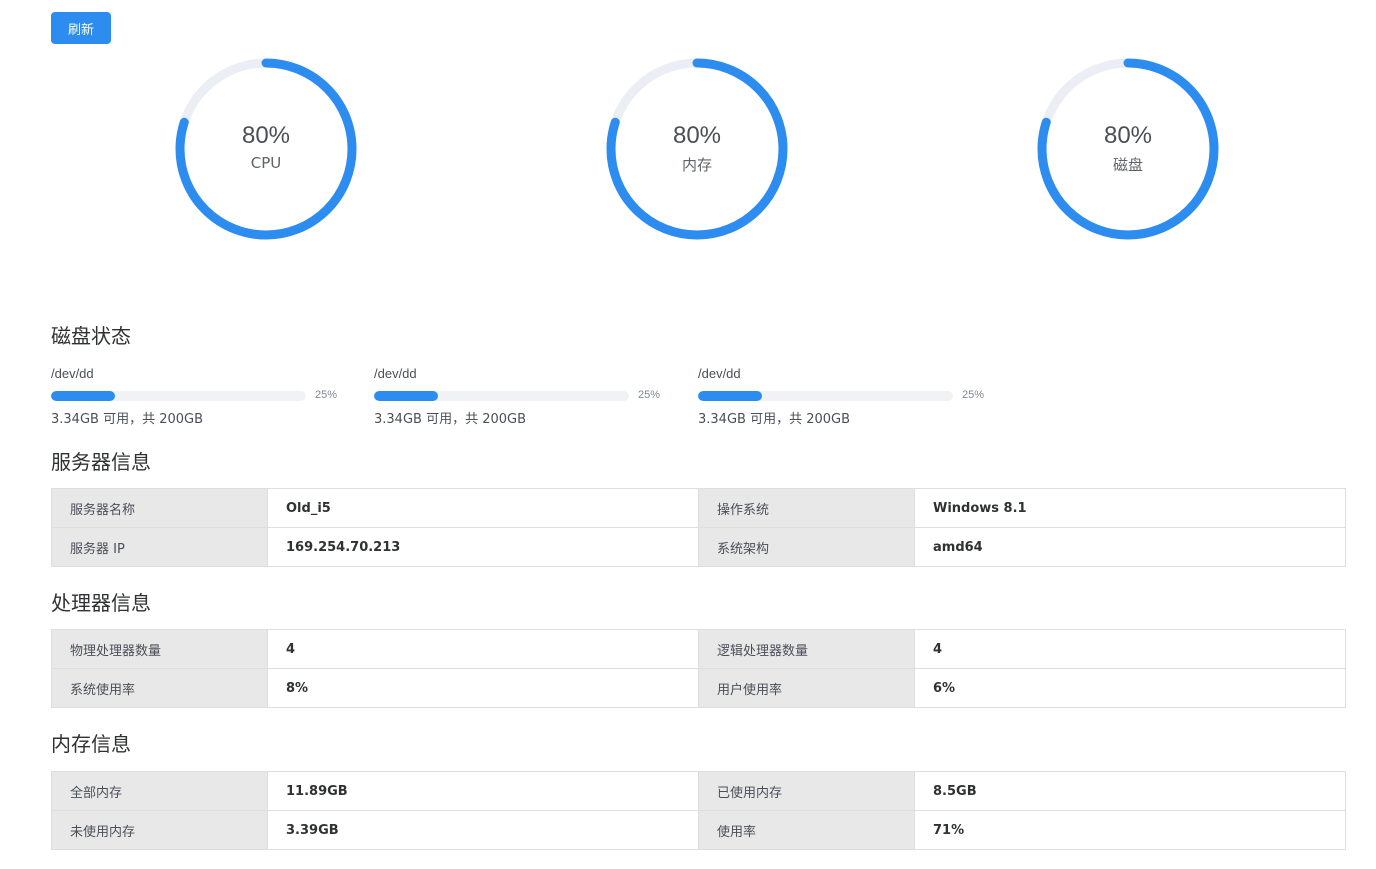 This screenshot has height=869, width=1376. I want to click on table-value: 71%, so click(1130, 830).